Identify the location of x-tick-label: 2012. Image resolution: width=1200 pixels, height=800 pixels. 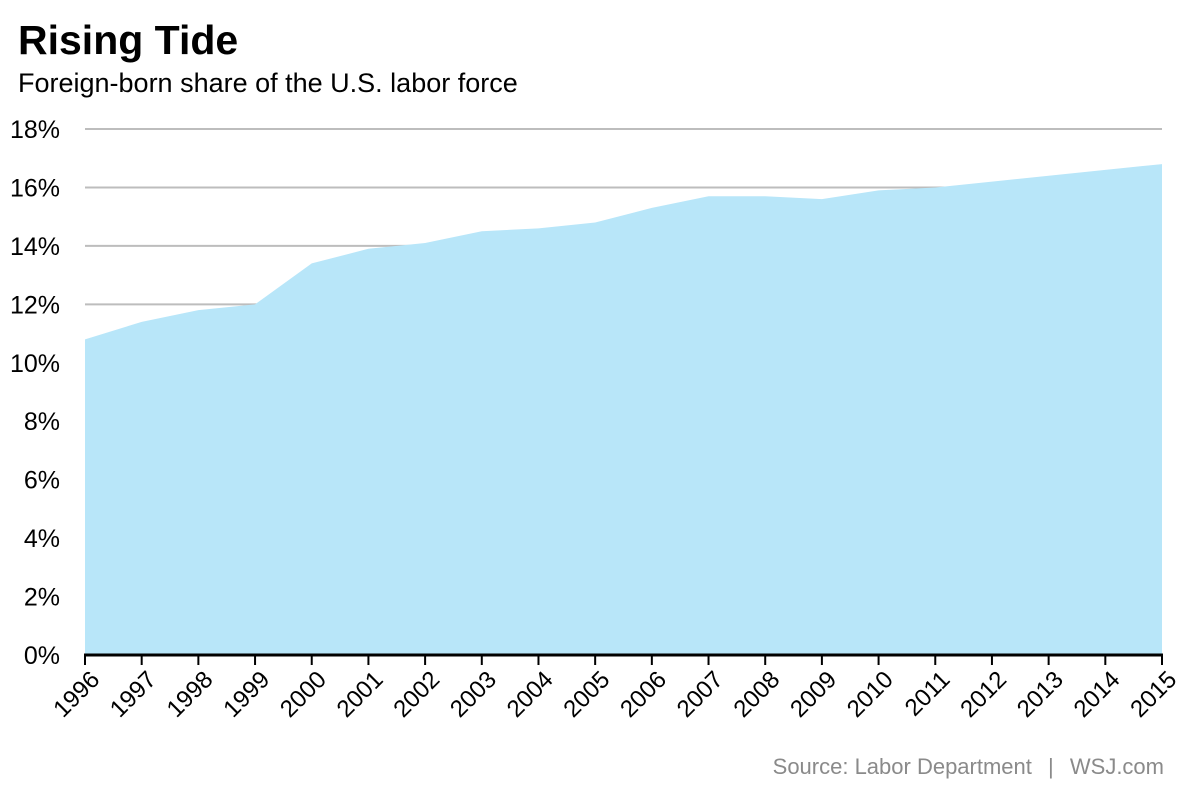
(983, 694).